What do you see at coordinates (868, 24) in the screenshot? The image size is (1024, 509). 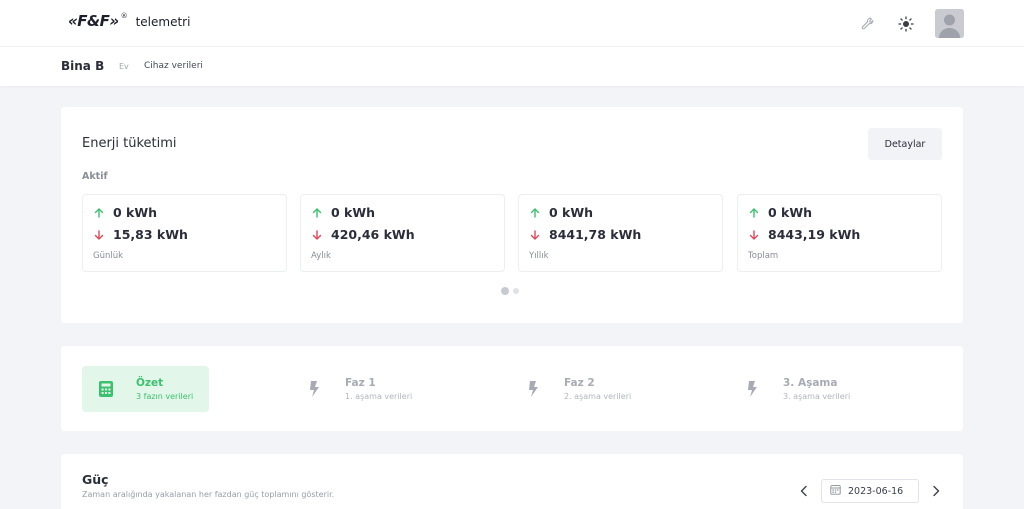 I see `wrench-icon` at bounding box center [868, 24].